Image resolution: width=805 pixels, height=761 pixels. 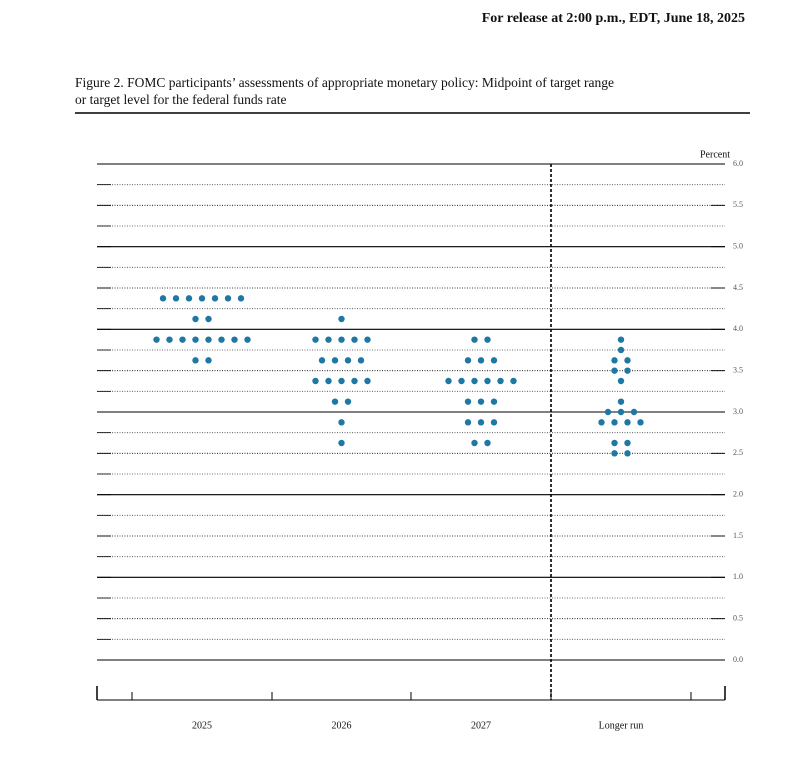 I want to click on x-tick-label: 2026, so click(x=342, y=725).